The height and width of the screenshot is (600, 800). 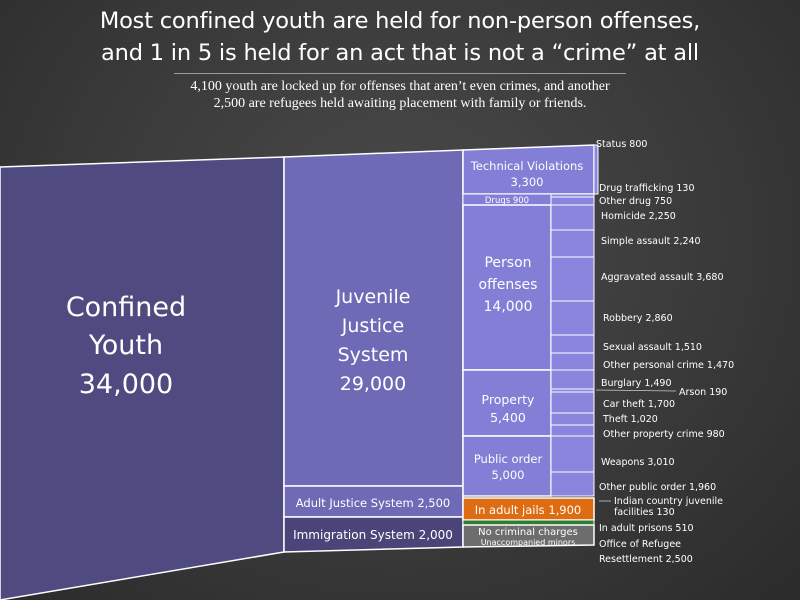 I want to click on label-other-personal: Other personal crime 1,470, so click(x=668, y=365).